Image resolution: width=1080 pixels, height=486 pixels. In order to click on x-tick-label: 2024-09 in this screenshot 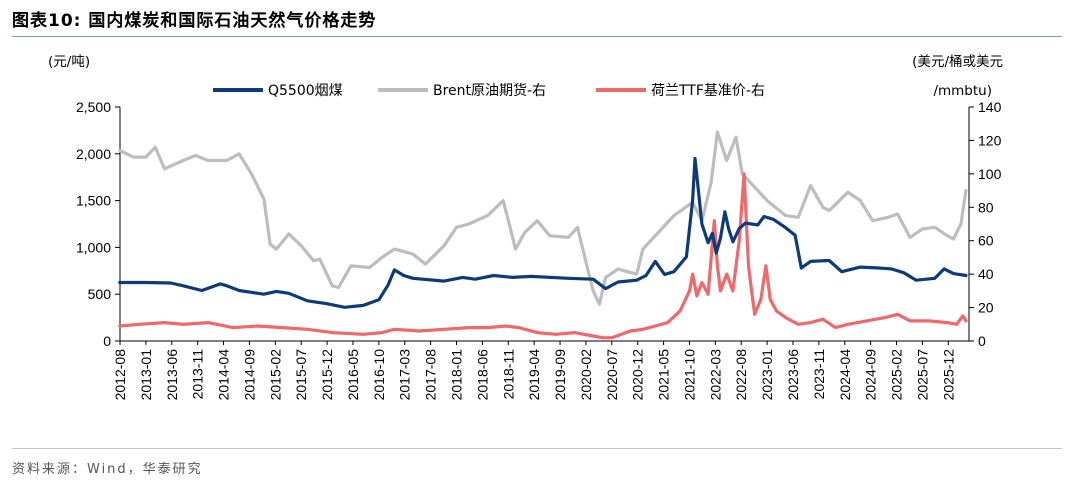, I will do `click(871, 375)`.